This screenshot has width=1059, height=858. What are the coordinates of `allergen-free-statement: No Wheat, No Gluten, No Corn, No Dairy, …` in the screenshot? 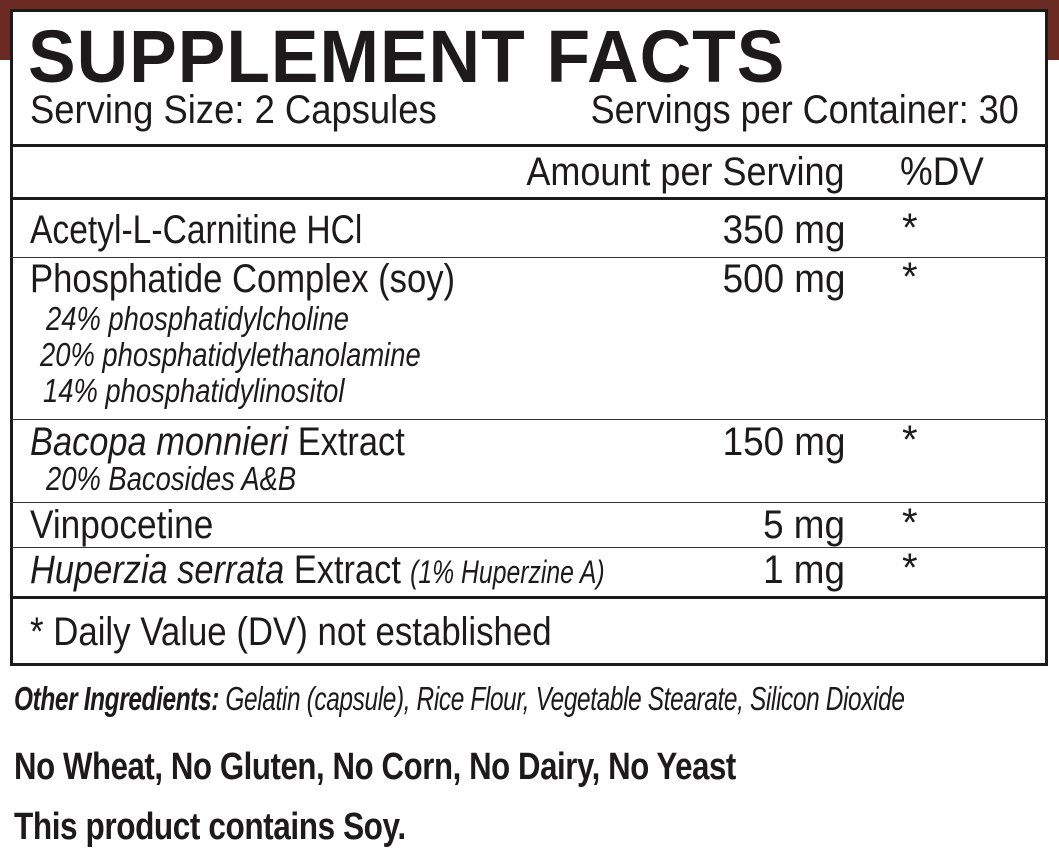 It's located at (375, 767).